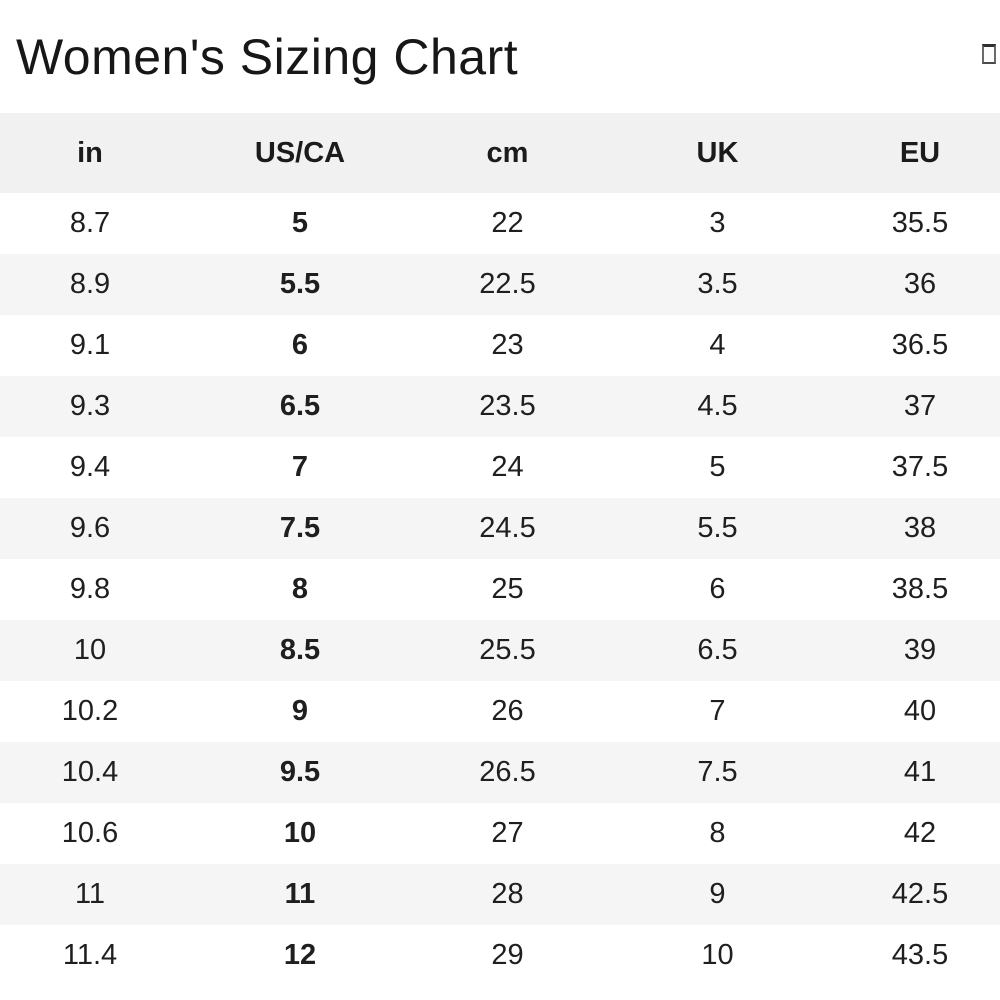 Image resolution: width=1000 pixels, height=1000 pixels. I want to click on cell-in: 10.4, so click(90, 772).